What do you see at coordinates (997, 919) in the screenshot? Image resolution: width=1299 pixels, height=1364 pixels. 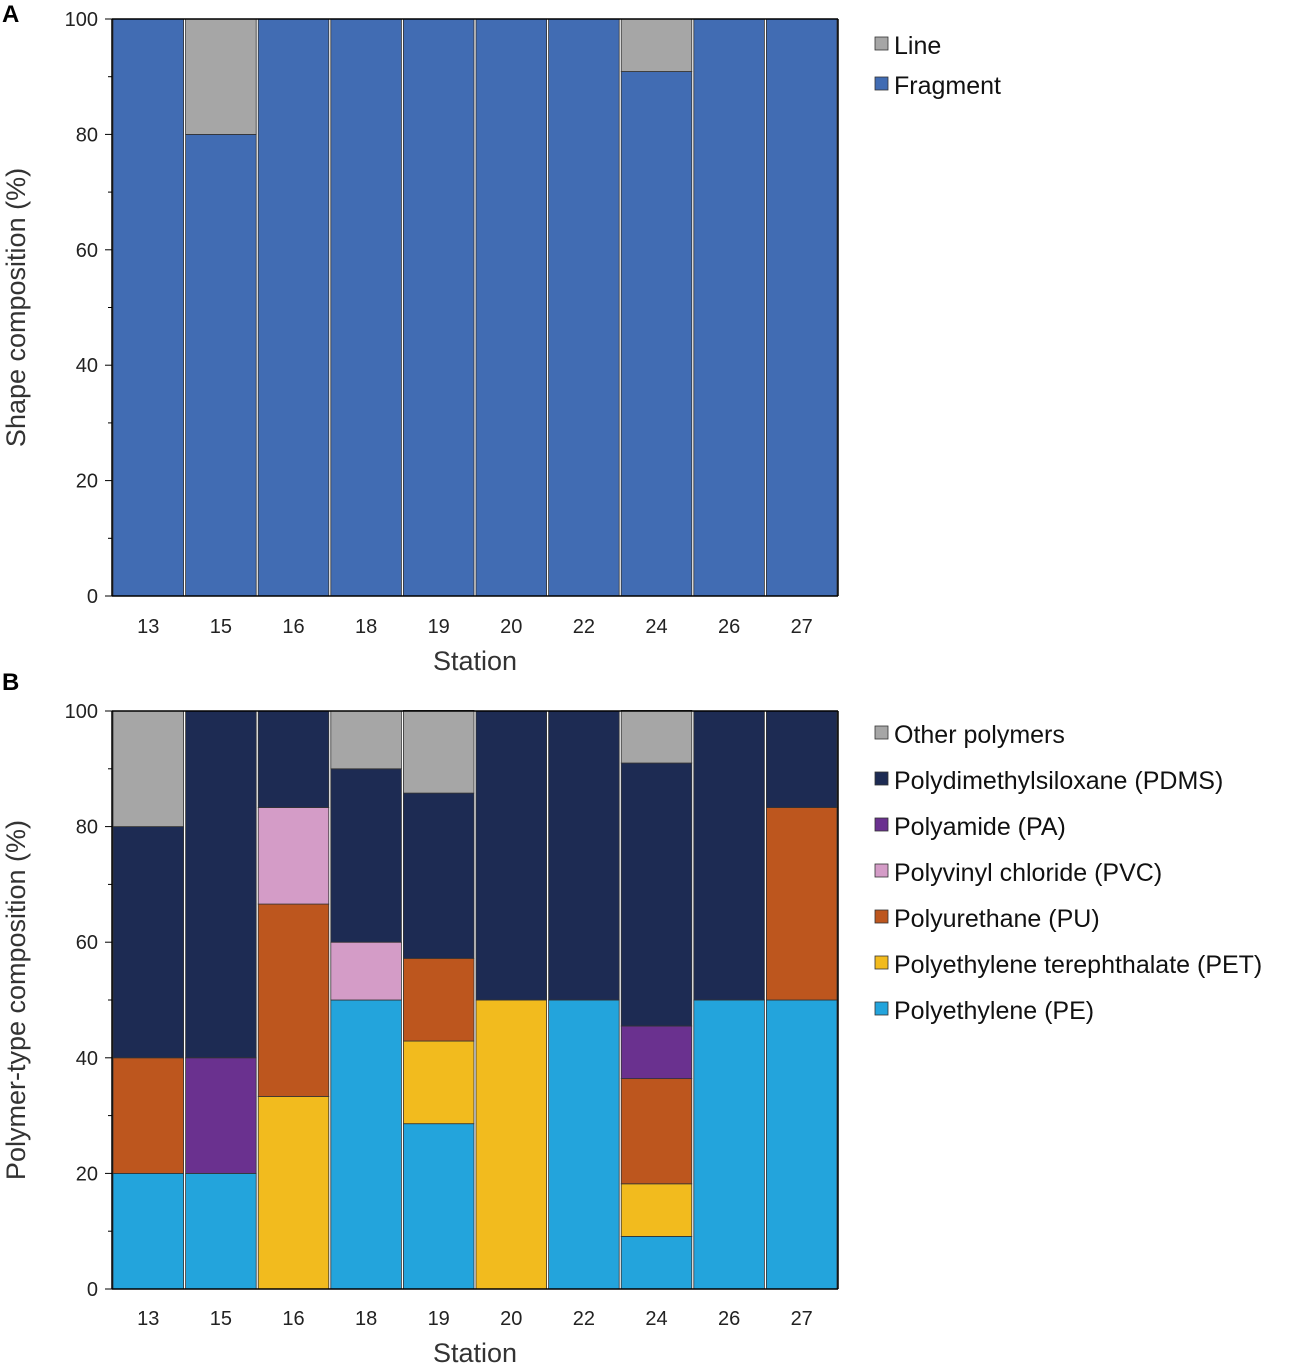 I see `legend-label: Polyurethane (PU)` at bounding box center [997, 919].